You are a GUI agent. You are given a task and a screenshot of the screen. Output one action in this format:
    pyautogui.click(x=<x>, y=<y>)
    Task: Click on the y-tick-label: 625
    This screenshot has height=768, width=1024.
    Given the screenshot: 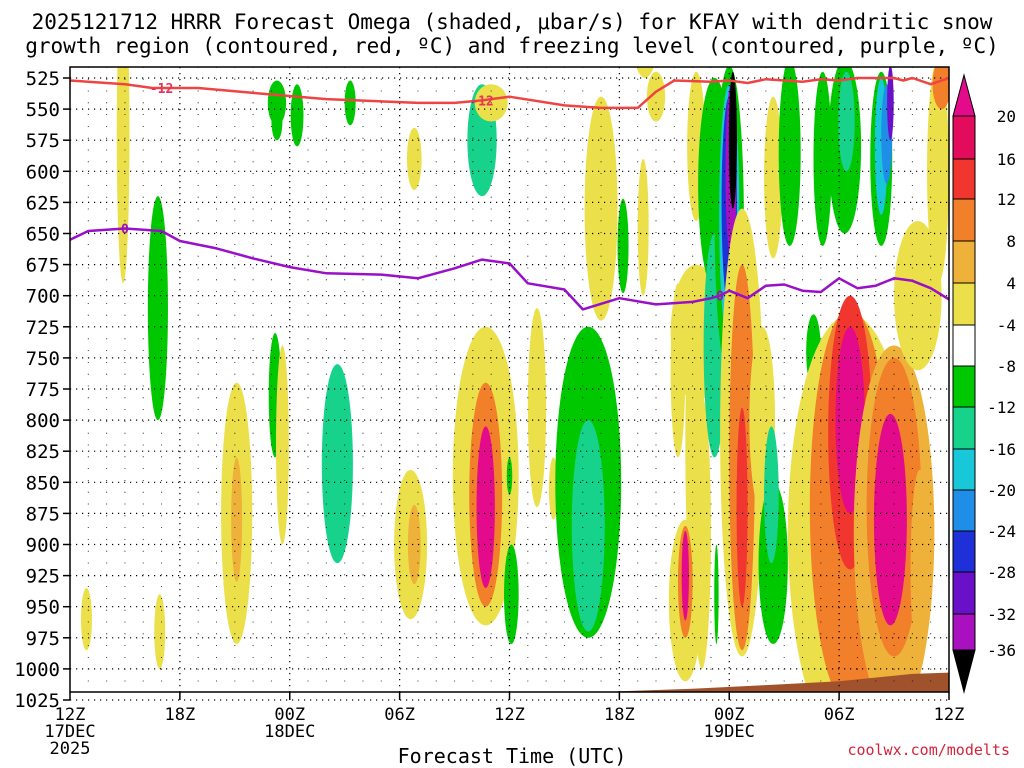 What is the action you would take?
    pyautogui.click(x=43, y=203)
    